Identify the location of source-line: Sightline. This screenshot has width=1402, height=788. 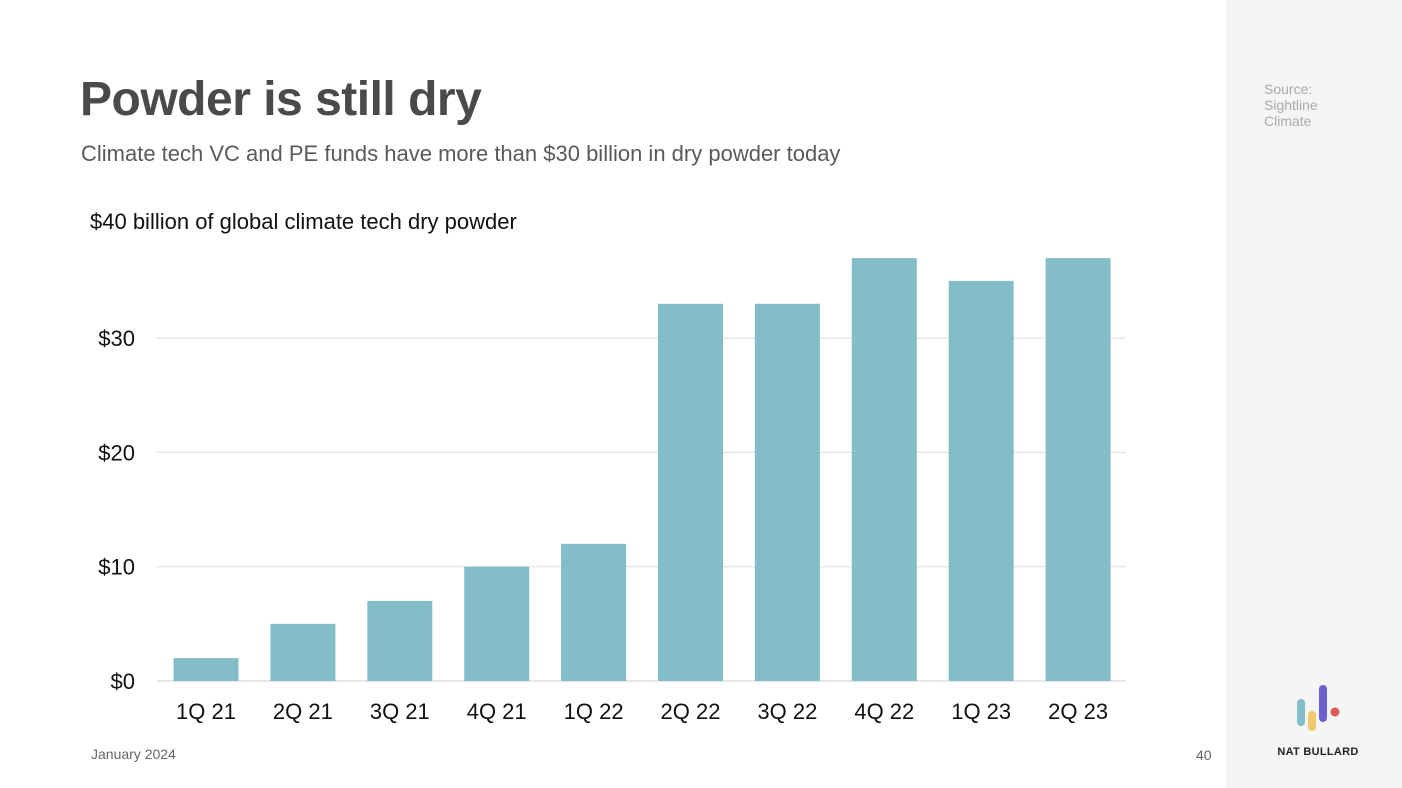
(1291, 105).